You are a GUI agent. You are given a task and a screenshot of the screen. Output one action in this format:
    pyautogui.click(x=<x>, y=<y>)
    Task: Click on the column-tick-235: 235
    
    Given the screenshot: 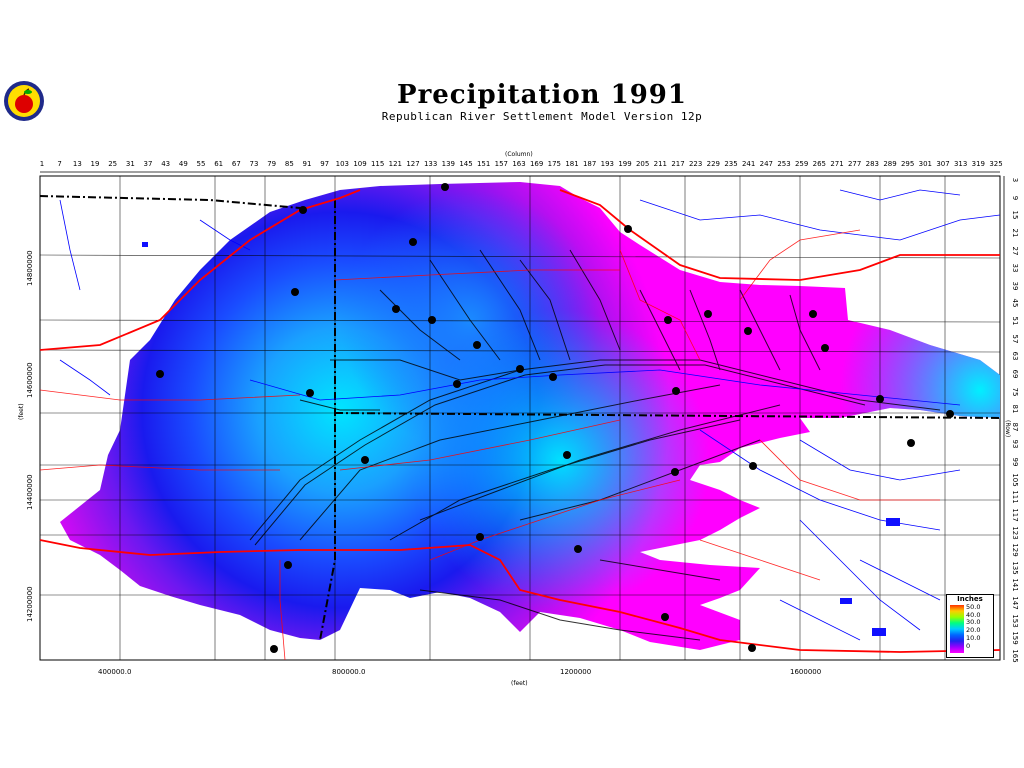 What is the action you would take?
    pyautogui.click(x=731, y=164)
    